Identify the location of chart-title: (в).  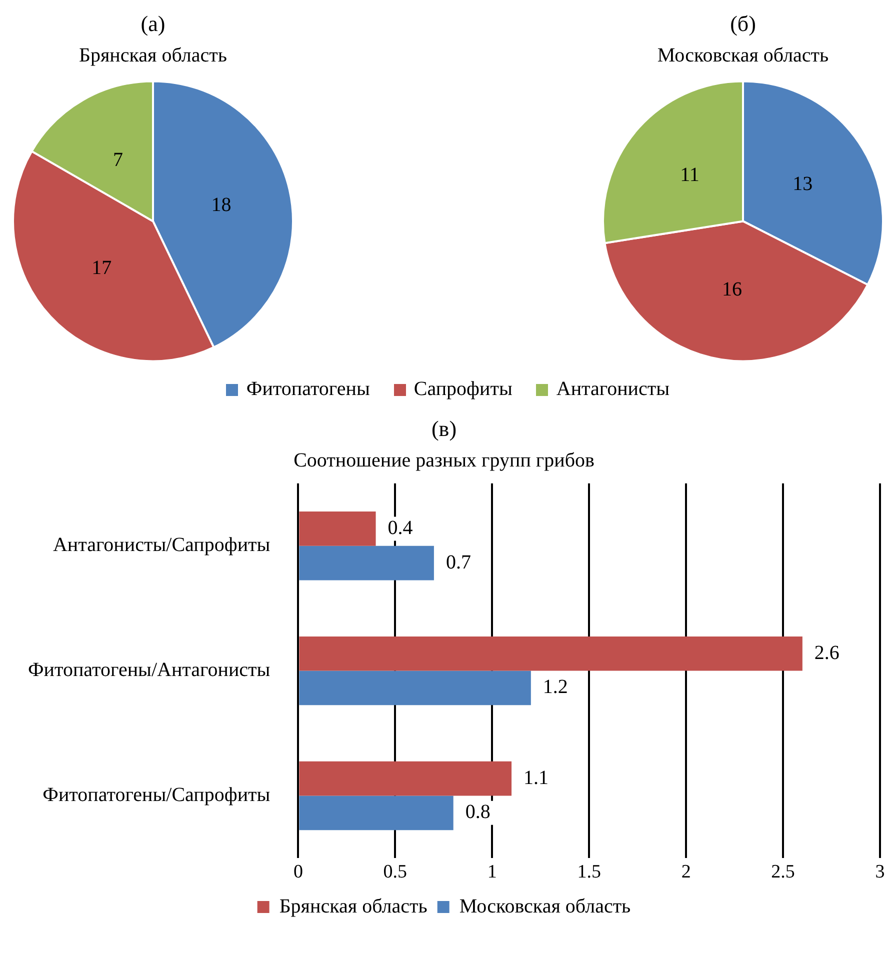
(444, 428).